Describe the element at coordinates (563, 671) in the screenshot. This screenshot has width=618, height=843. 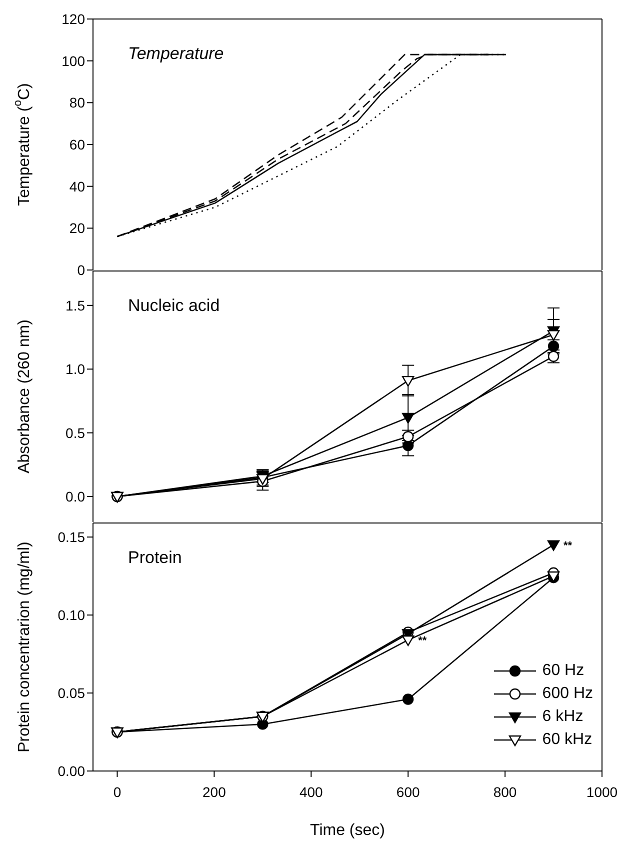
I see `legend-label: 60 Hz` at that location.